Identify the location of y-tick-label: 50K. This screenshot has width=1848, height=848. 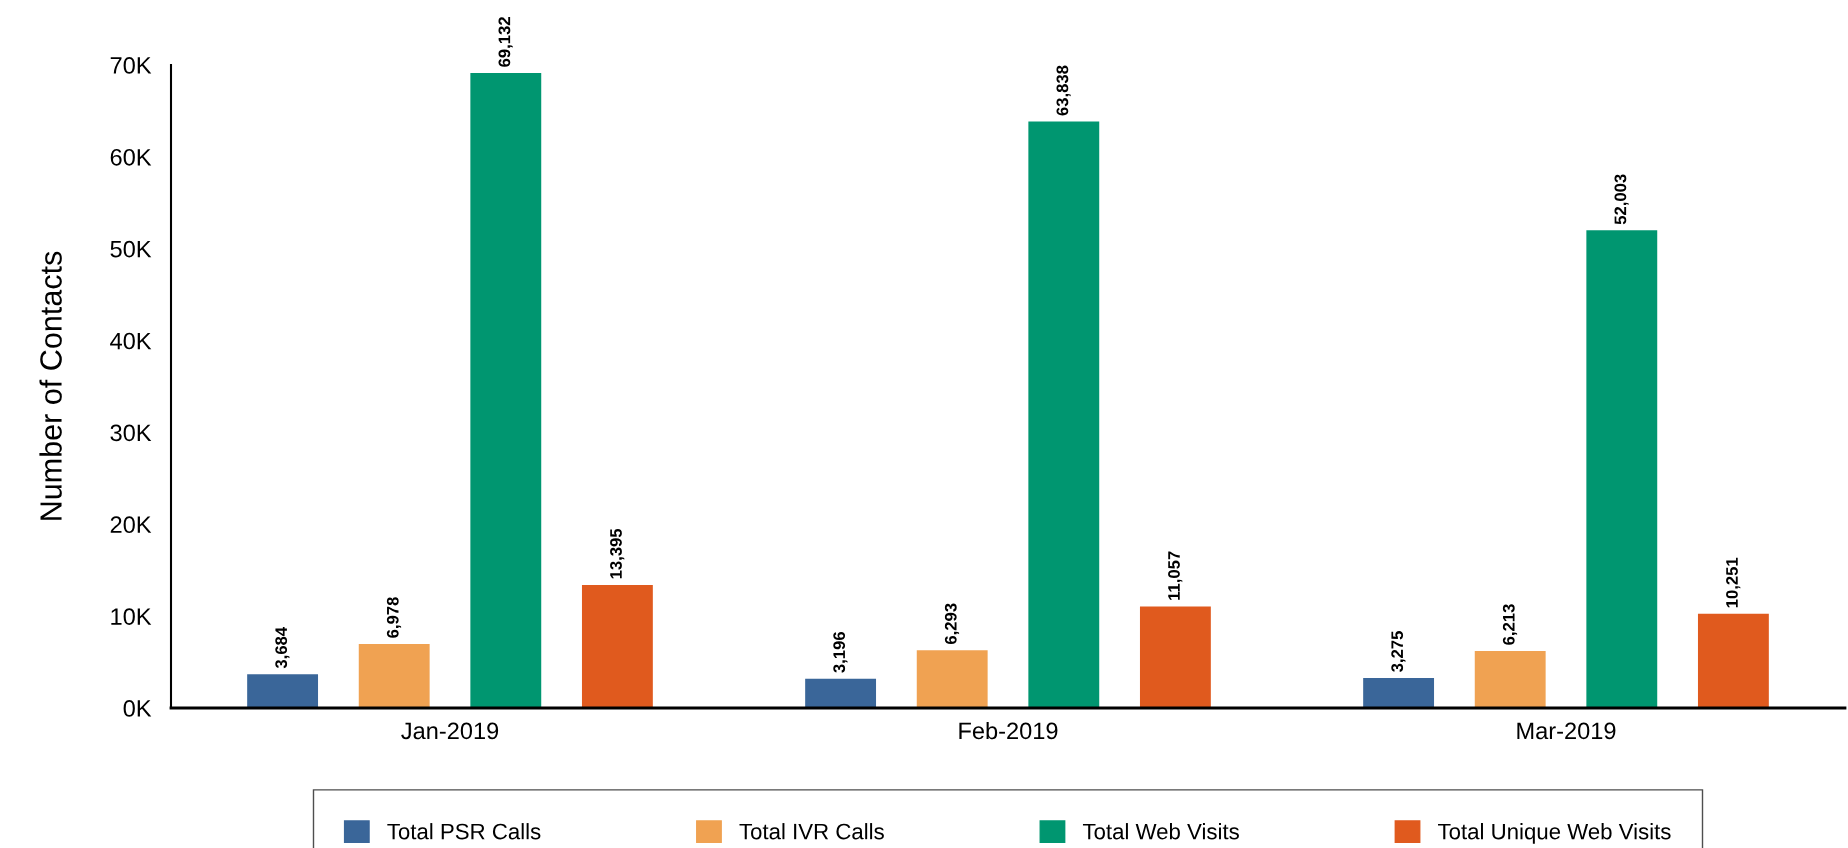
(131, 249).